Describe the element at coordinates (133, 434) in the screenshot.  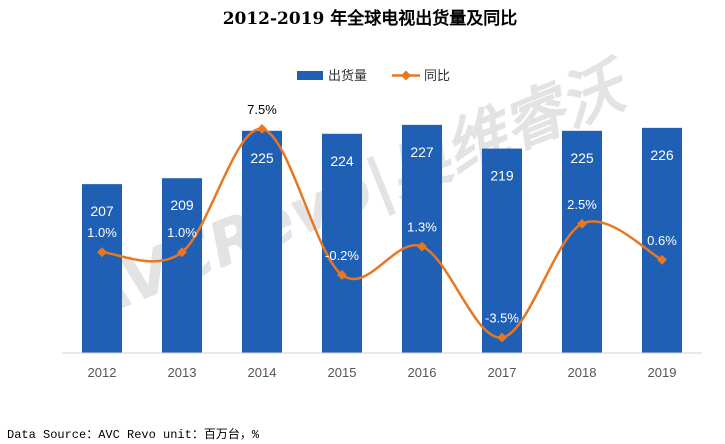
I see `data-source-note: Data Source：AVC Revo unit：百万台，%` at that location.